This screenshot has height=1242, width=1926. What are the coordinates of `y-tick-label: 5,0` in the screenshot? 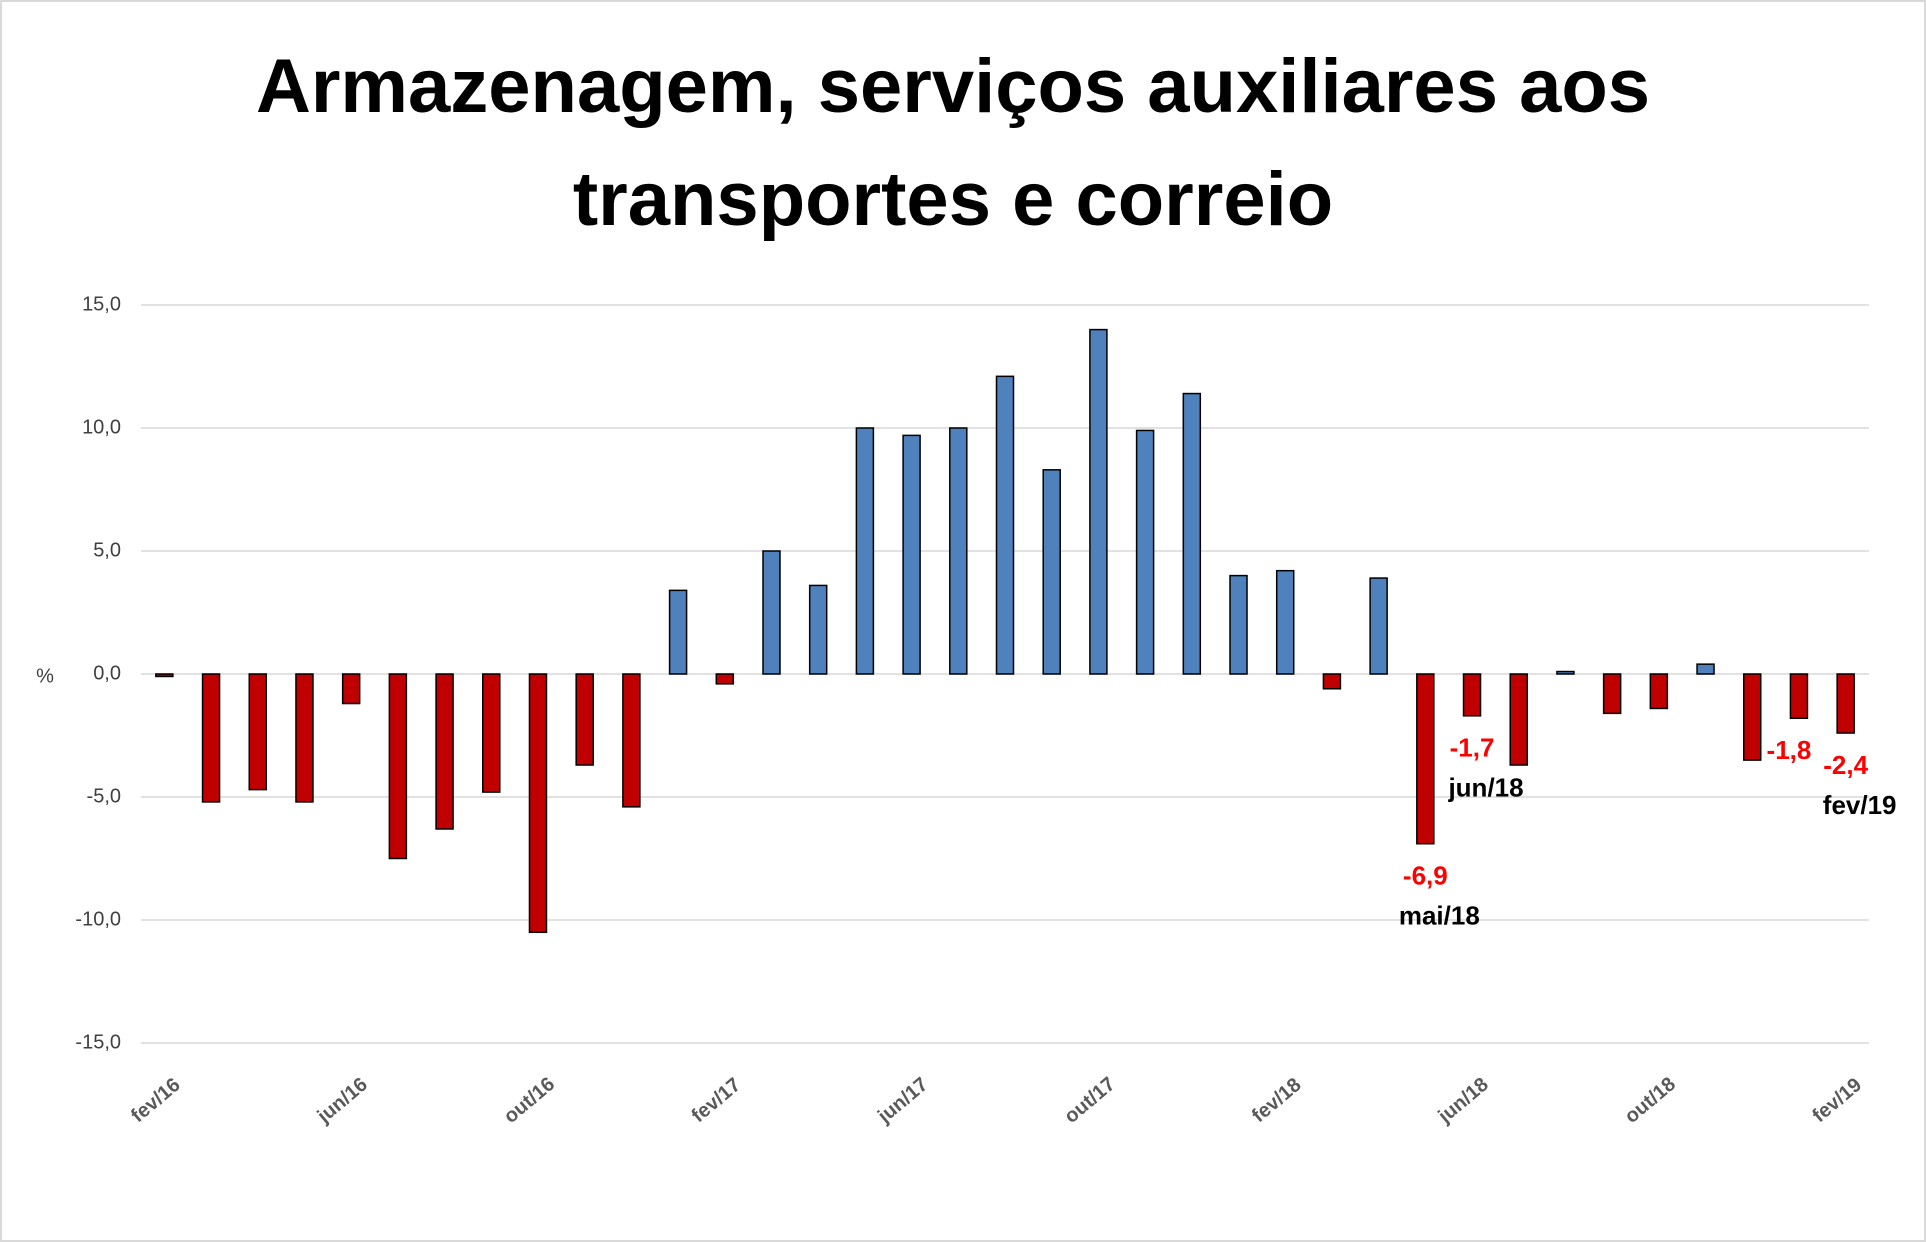 It's located at (107, 550).